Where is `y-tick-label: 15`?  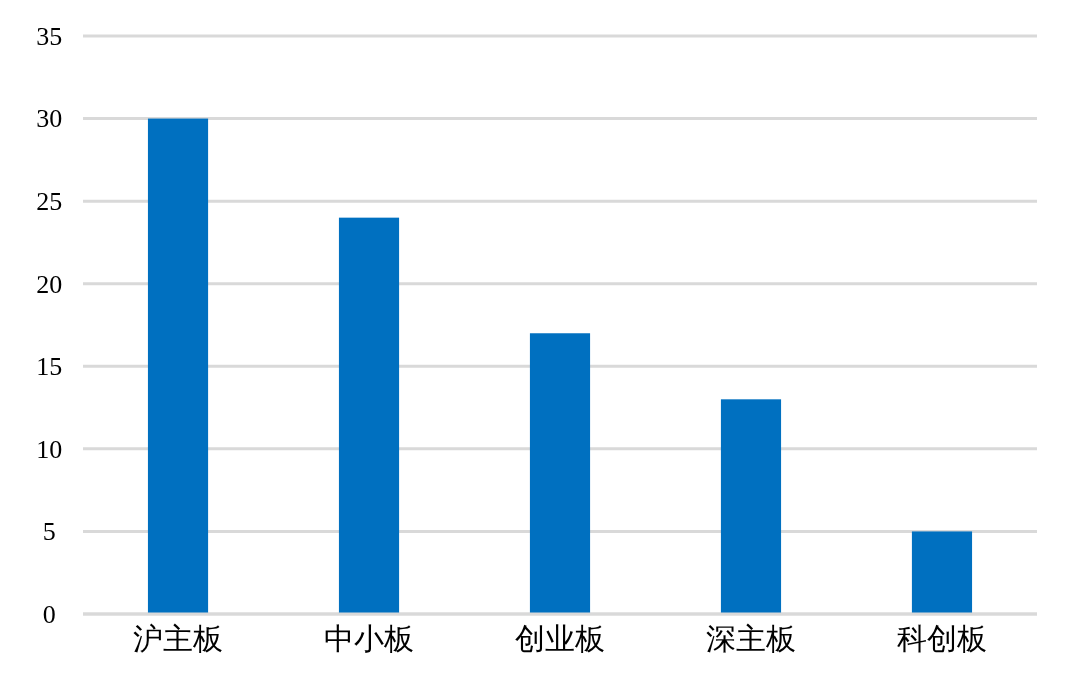
y-tick-label: 15 is located at coordinates (49, 367).